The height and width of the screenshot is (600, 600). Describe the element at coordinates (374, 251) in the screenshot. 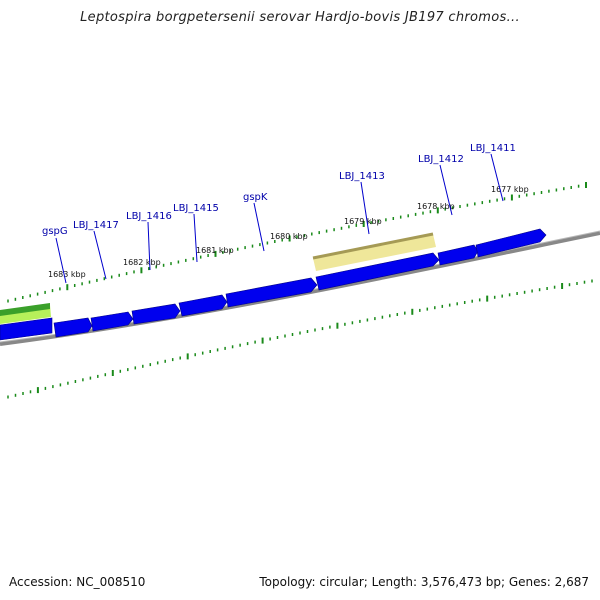

I see `highlight-feature` at that location.